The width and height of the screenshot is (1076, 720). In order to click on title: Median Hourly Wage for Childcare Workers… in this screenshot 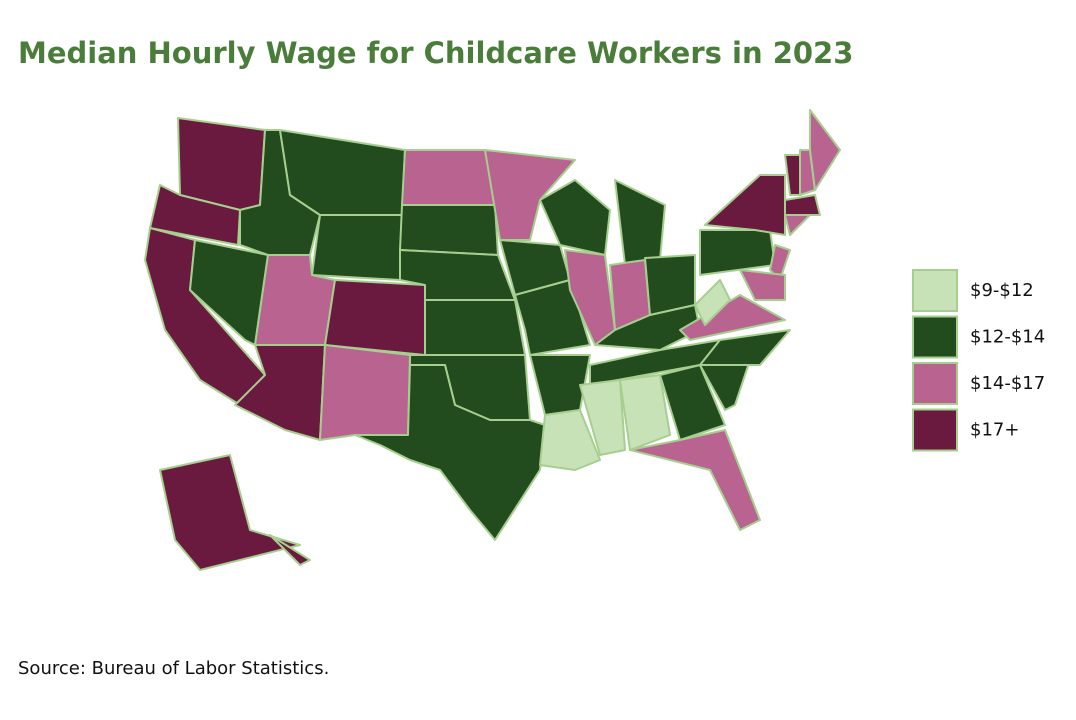, I will do `click(435, 53)`.